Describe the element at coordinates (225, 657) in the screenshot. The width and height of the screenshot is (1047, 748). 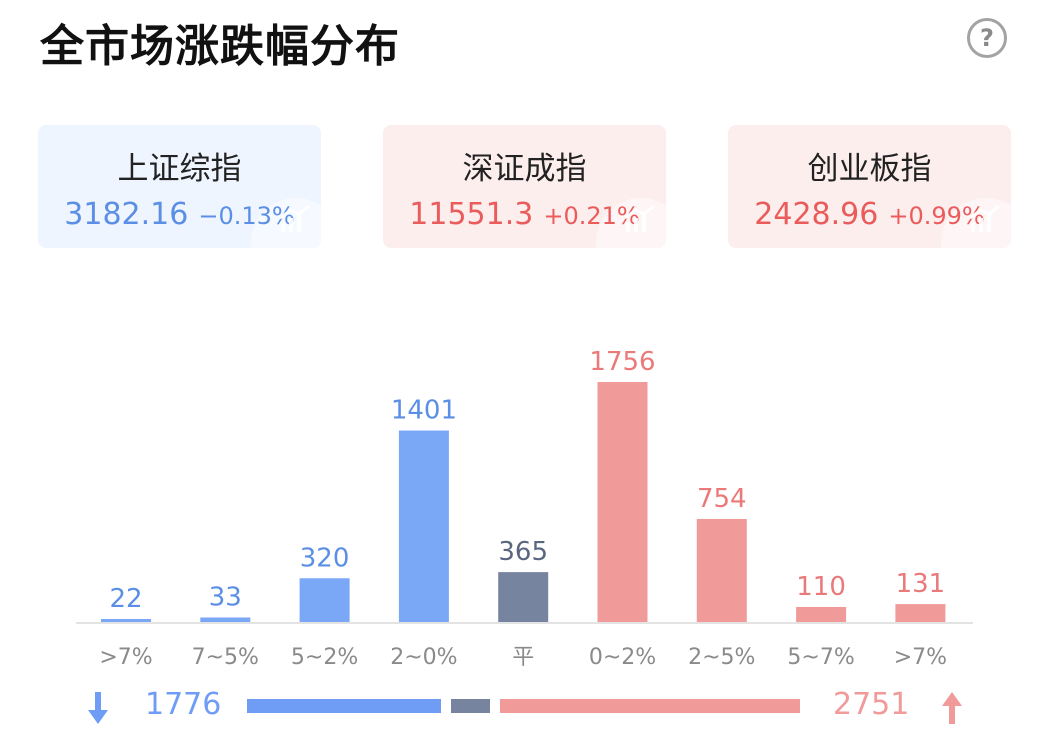
I see `x-tick-label: 7~5%` at that location.